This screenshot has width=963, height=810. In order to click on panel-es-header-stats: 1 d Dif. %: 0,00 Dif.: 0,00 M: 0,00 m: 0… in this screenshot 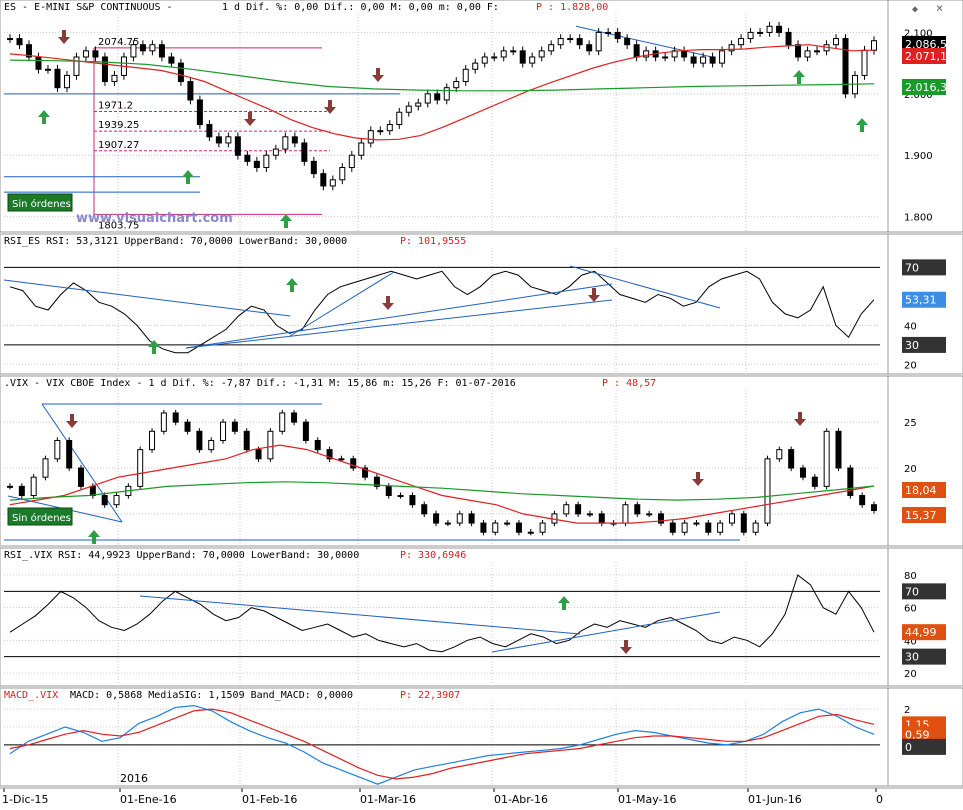, I will do `click(360, 7)`.